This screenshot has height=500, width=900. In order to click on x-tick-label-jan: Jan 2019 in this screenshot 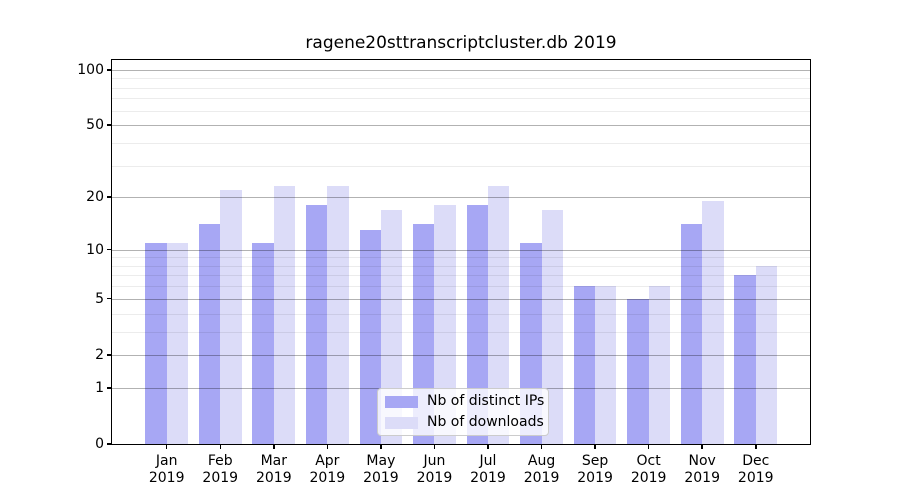, I will do `click(166, 469)`.